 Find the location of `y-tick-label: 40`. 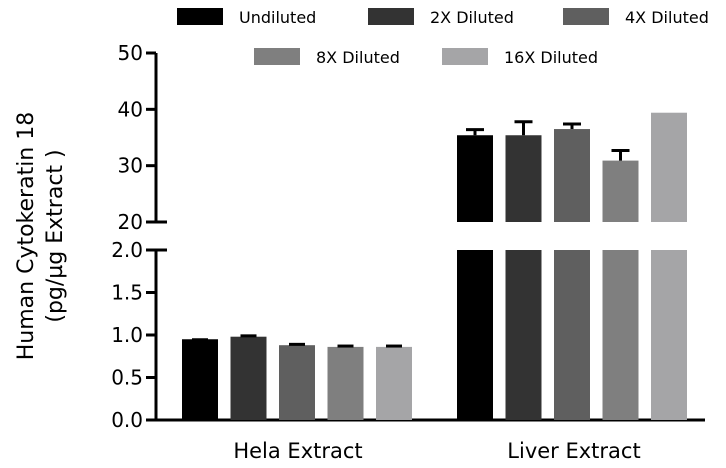

y-tick-label: 40 is located at coordinates (130, 109).